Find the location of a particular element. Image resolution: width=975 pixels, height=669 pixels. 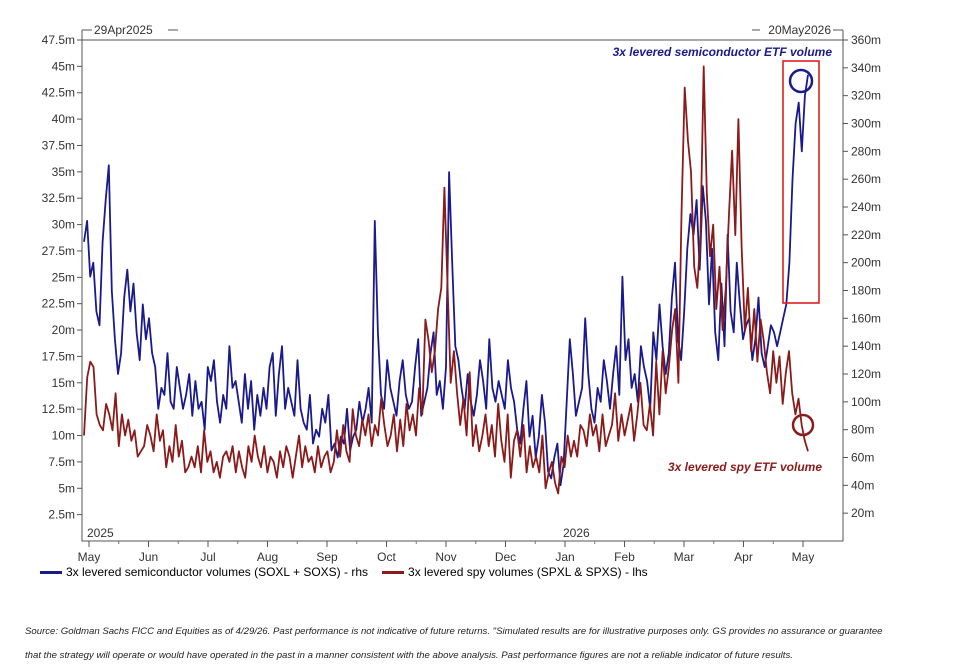

left-tick-label: 35m is located at coordinates (63, 172).